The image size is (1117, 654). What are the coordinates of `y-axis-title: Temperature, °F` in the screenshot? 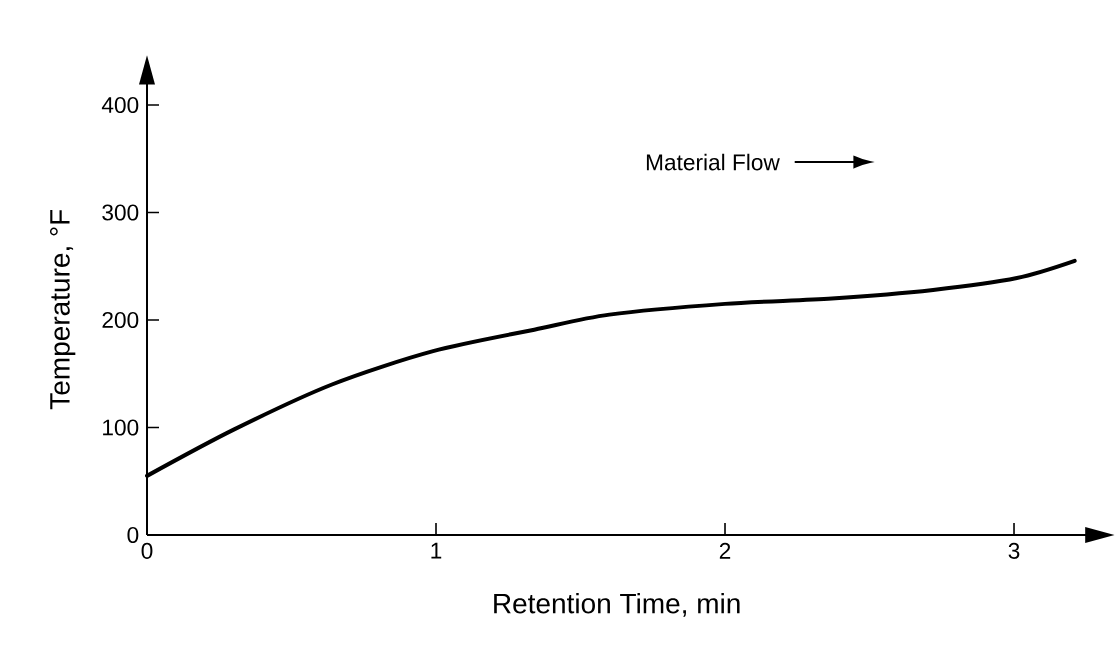 It's located at (62, 309).